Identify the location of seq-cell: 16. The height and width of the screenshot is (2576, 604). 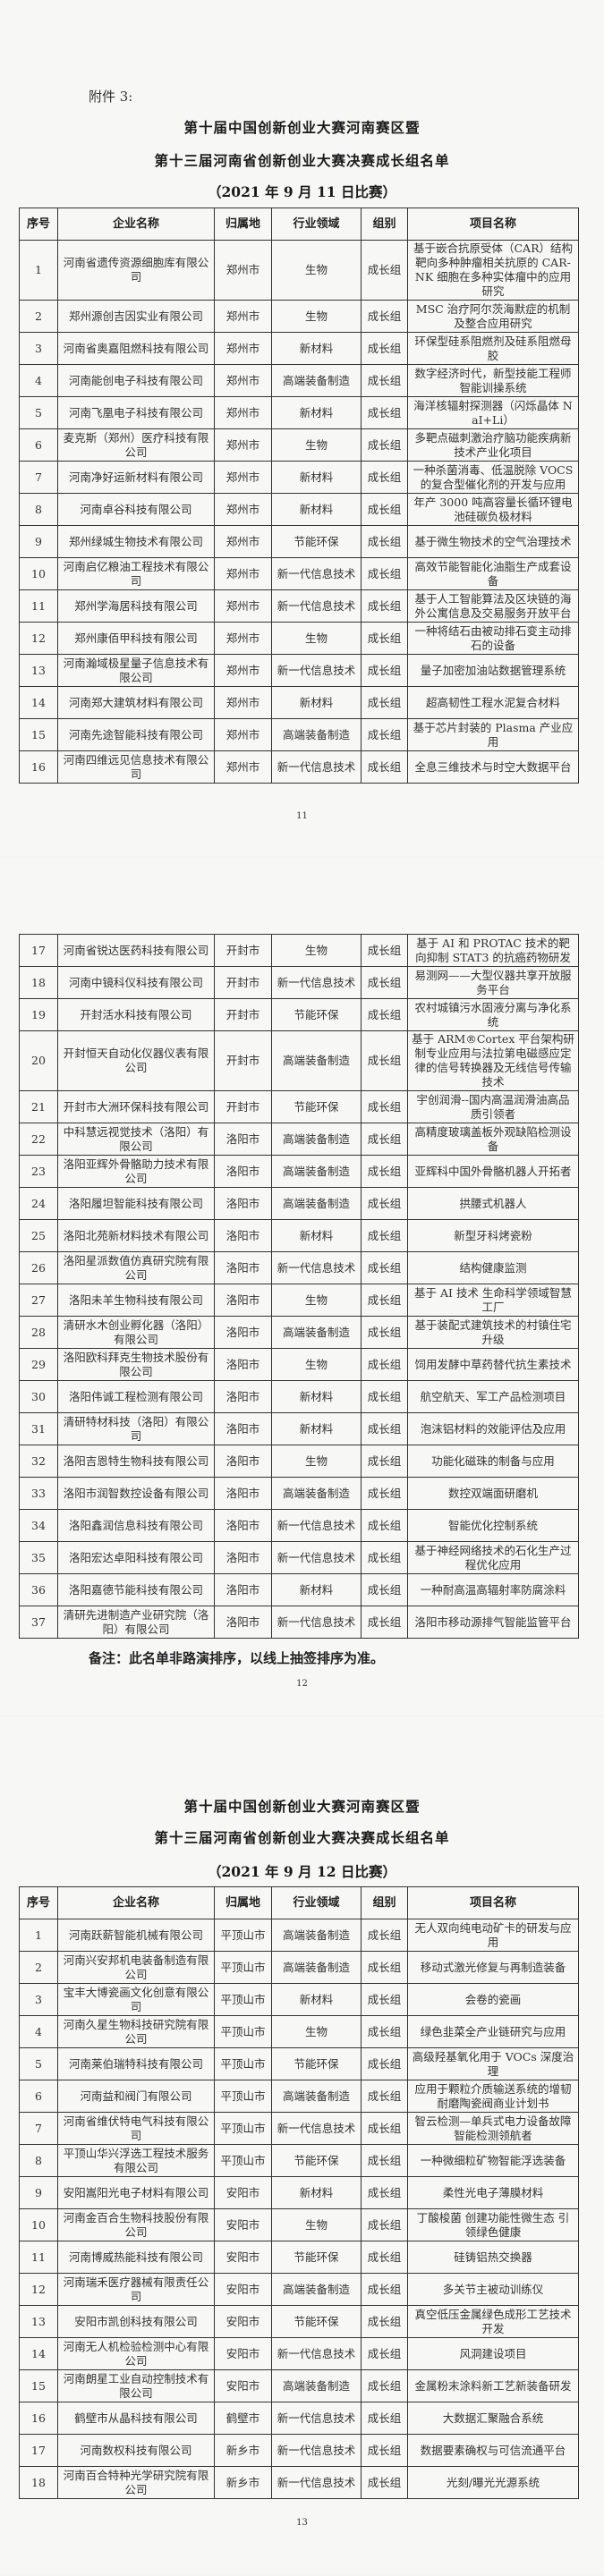
(39, 767).